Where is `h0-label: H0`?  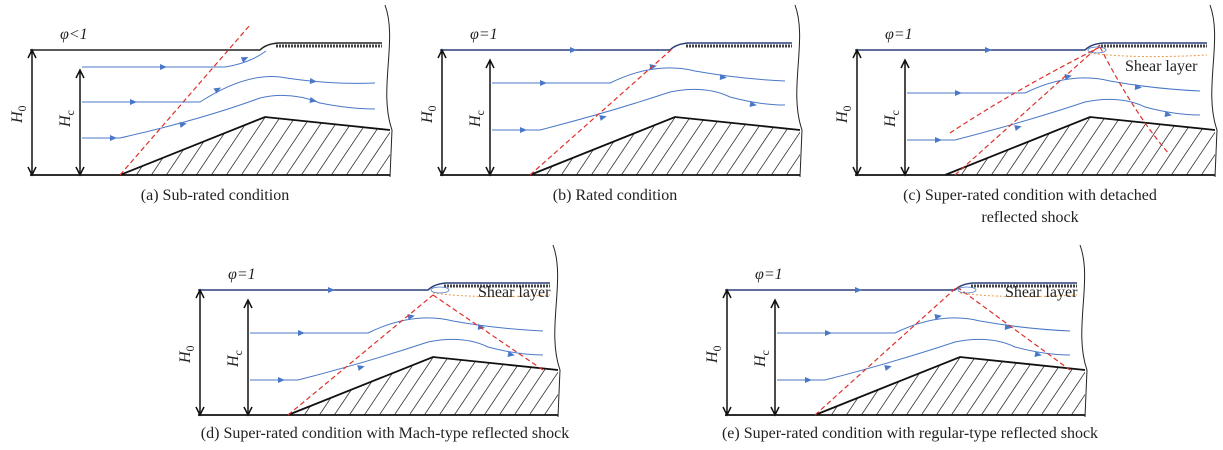 h0-label: H0 is located at coordinates (429, 114).